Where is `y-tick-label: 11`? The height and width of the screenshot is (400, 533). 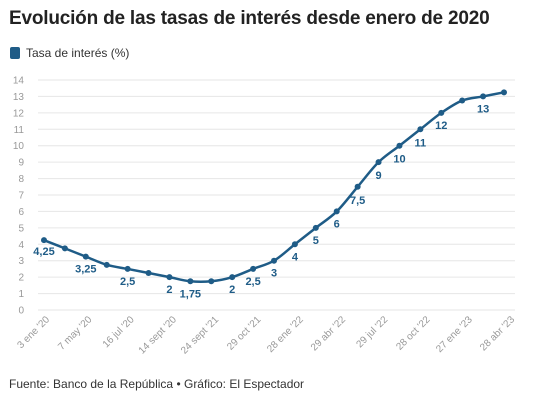
y-tick-label: 11 is located at coordinates (19, 130).